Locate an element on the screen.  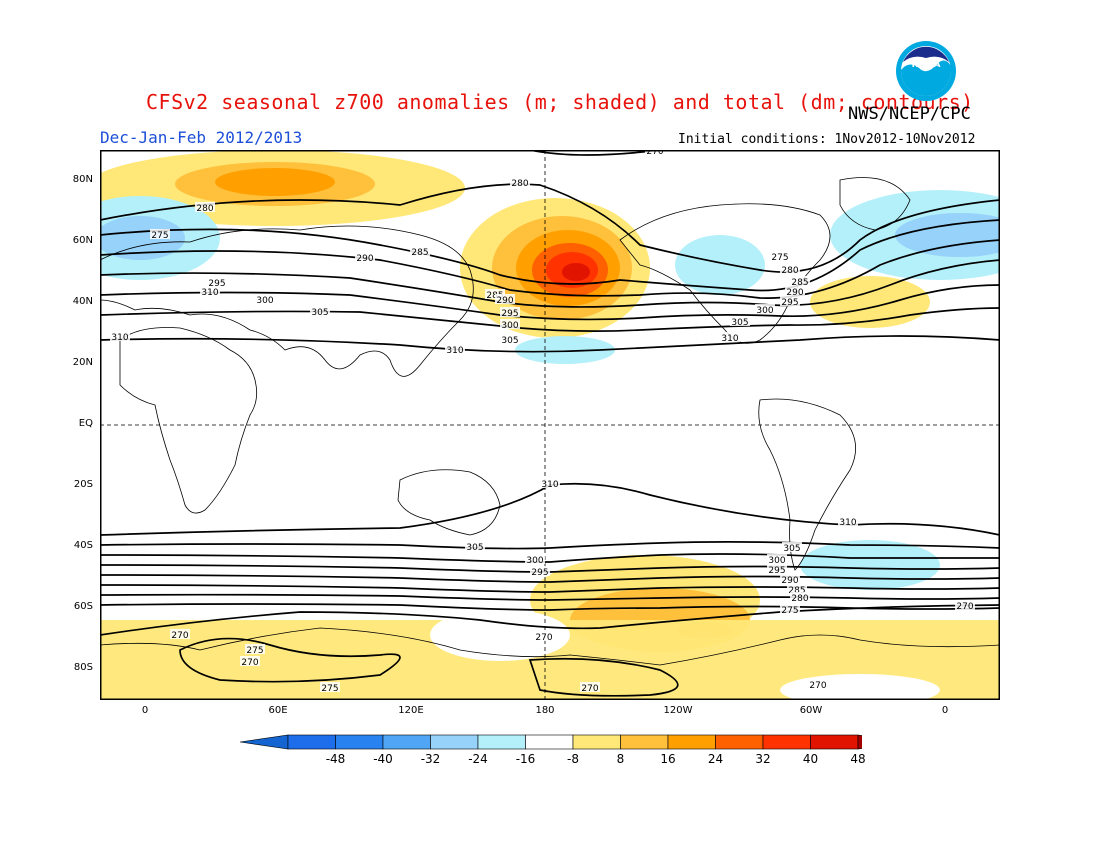
colorbar-arrow-left is located at coordinates (264, 742).